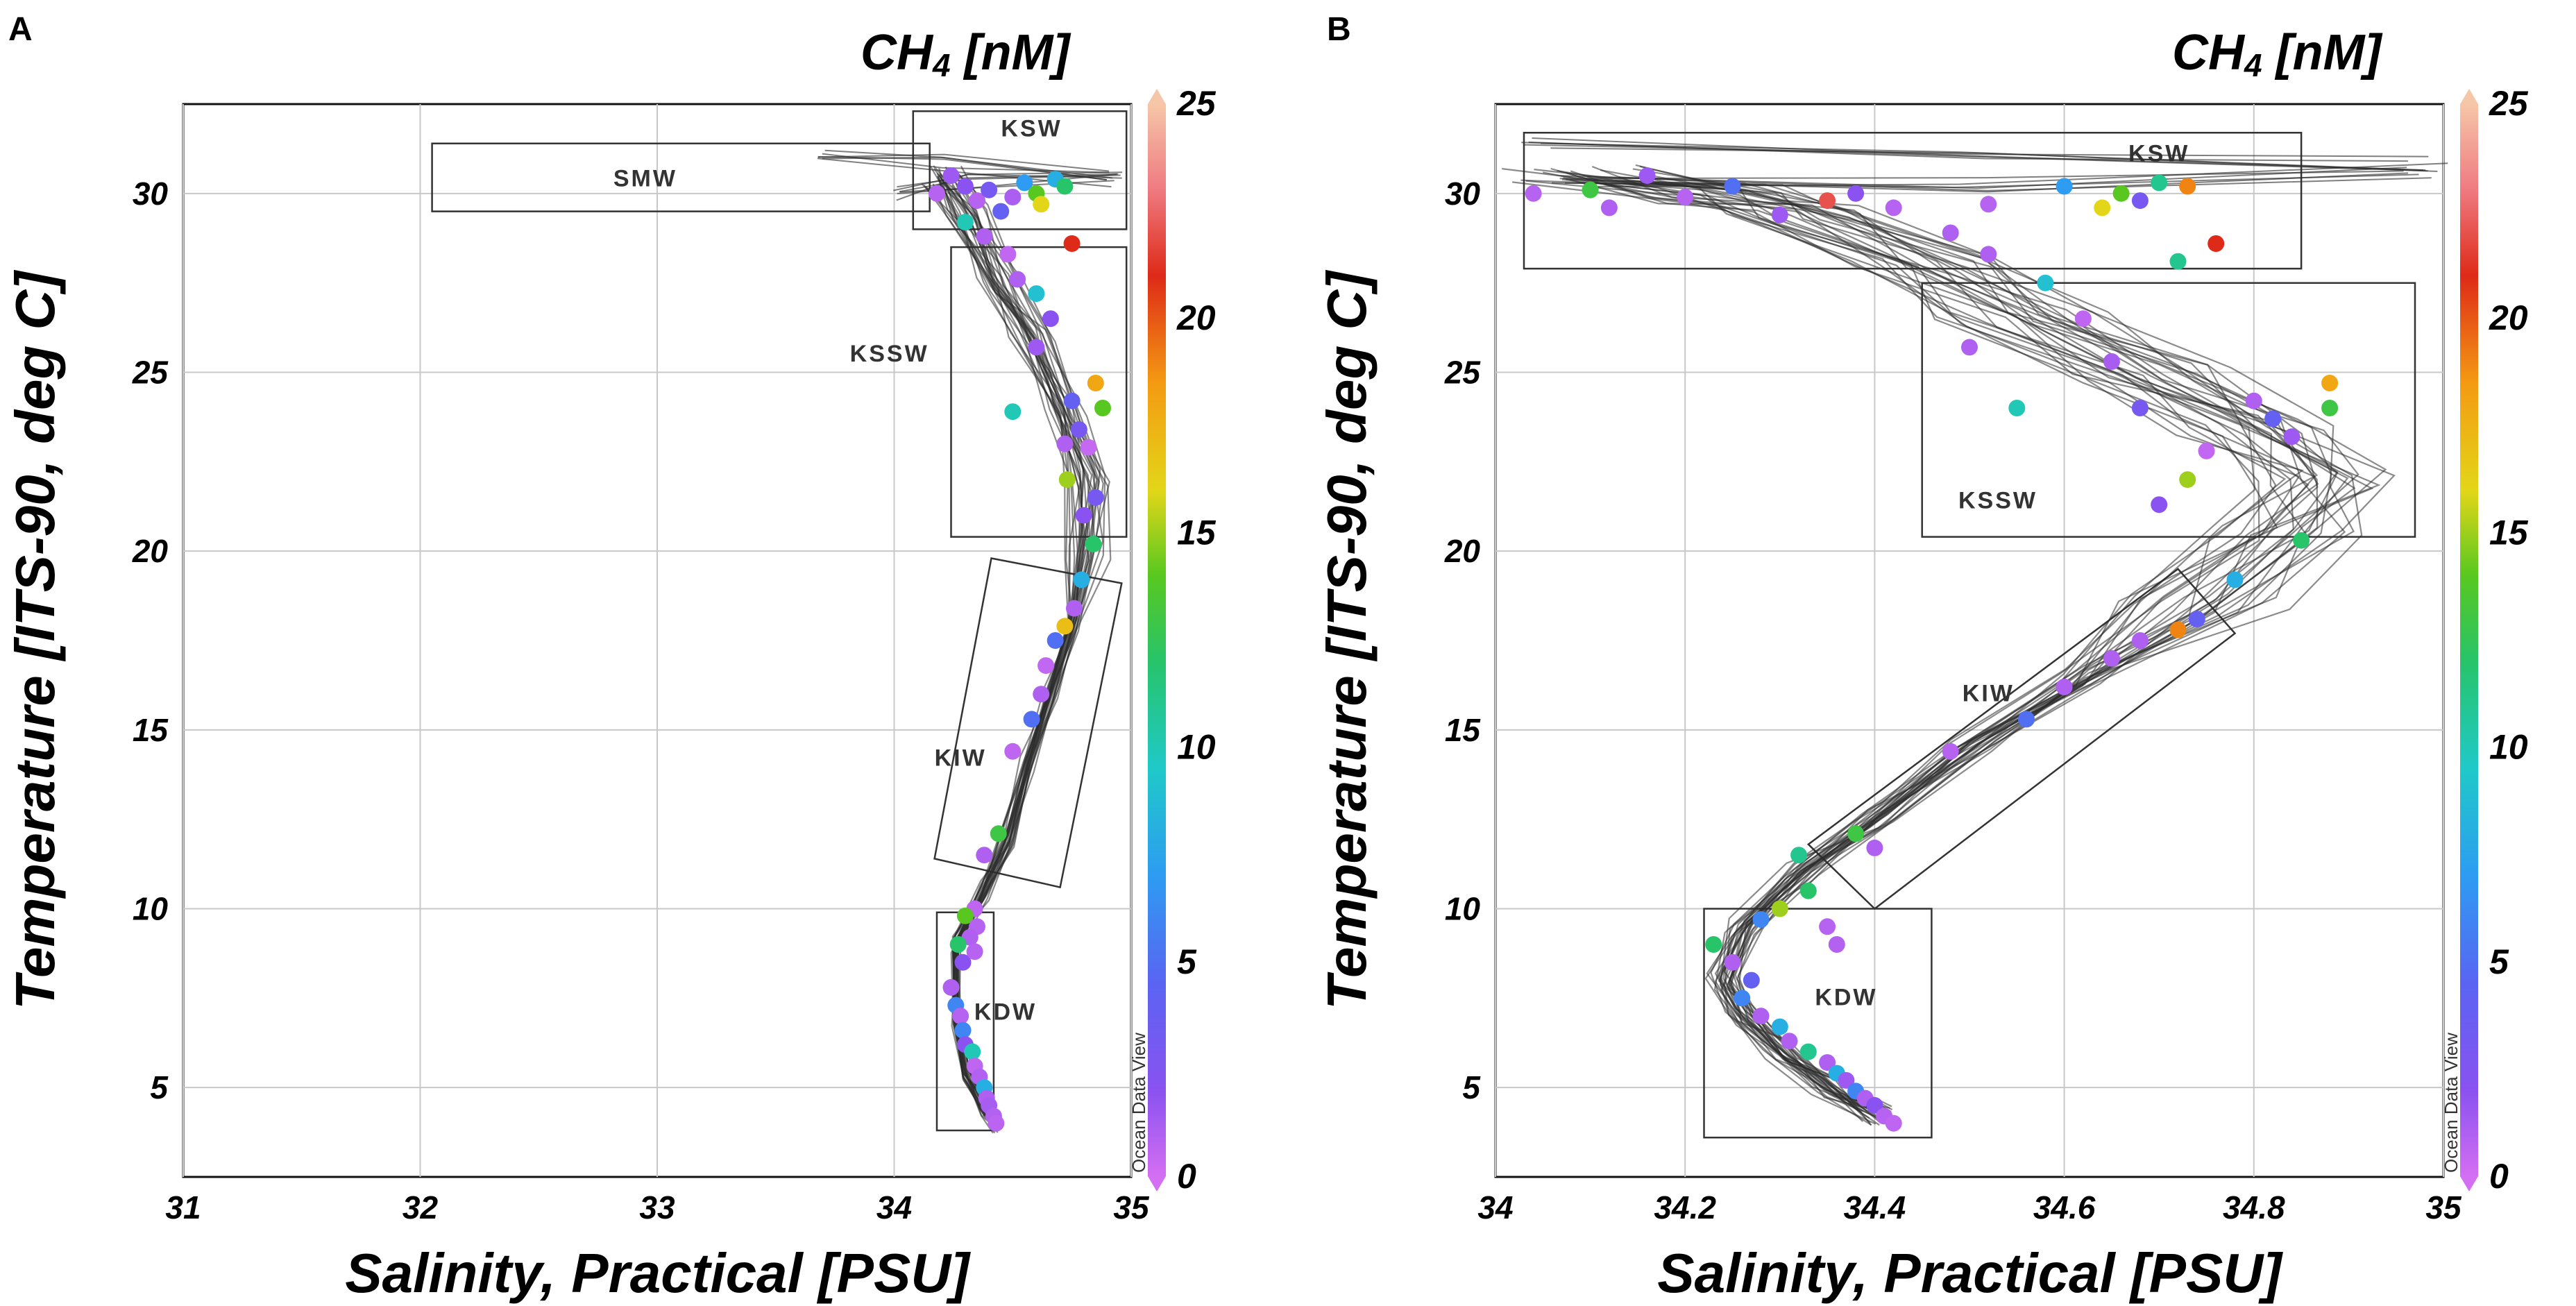  Describe the element at coordinates (1685, 1207) in the screenshot. I see `x-tick-label-b-1: 34.2` at that location.